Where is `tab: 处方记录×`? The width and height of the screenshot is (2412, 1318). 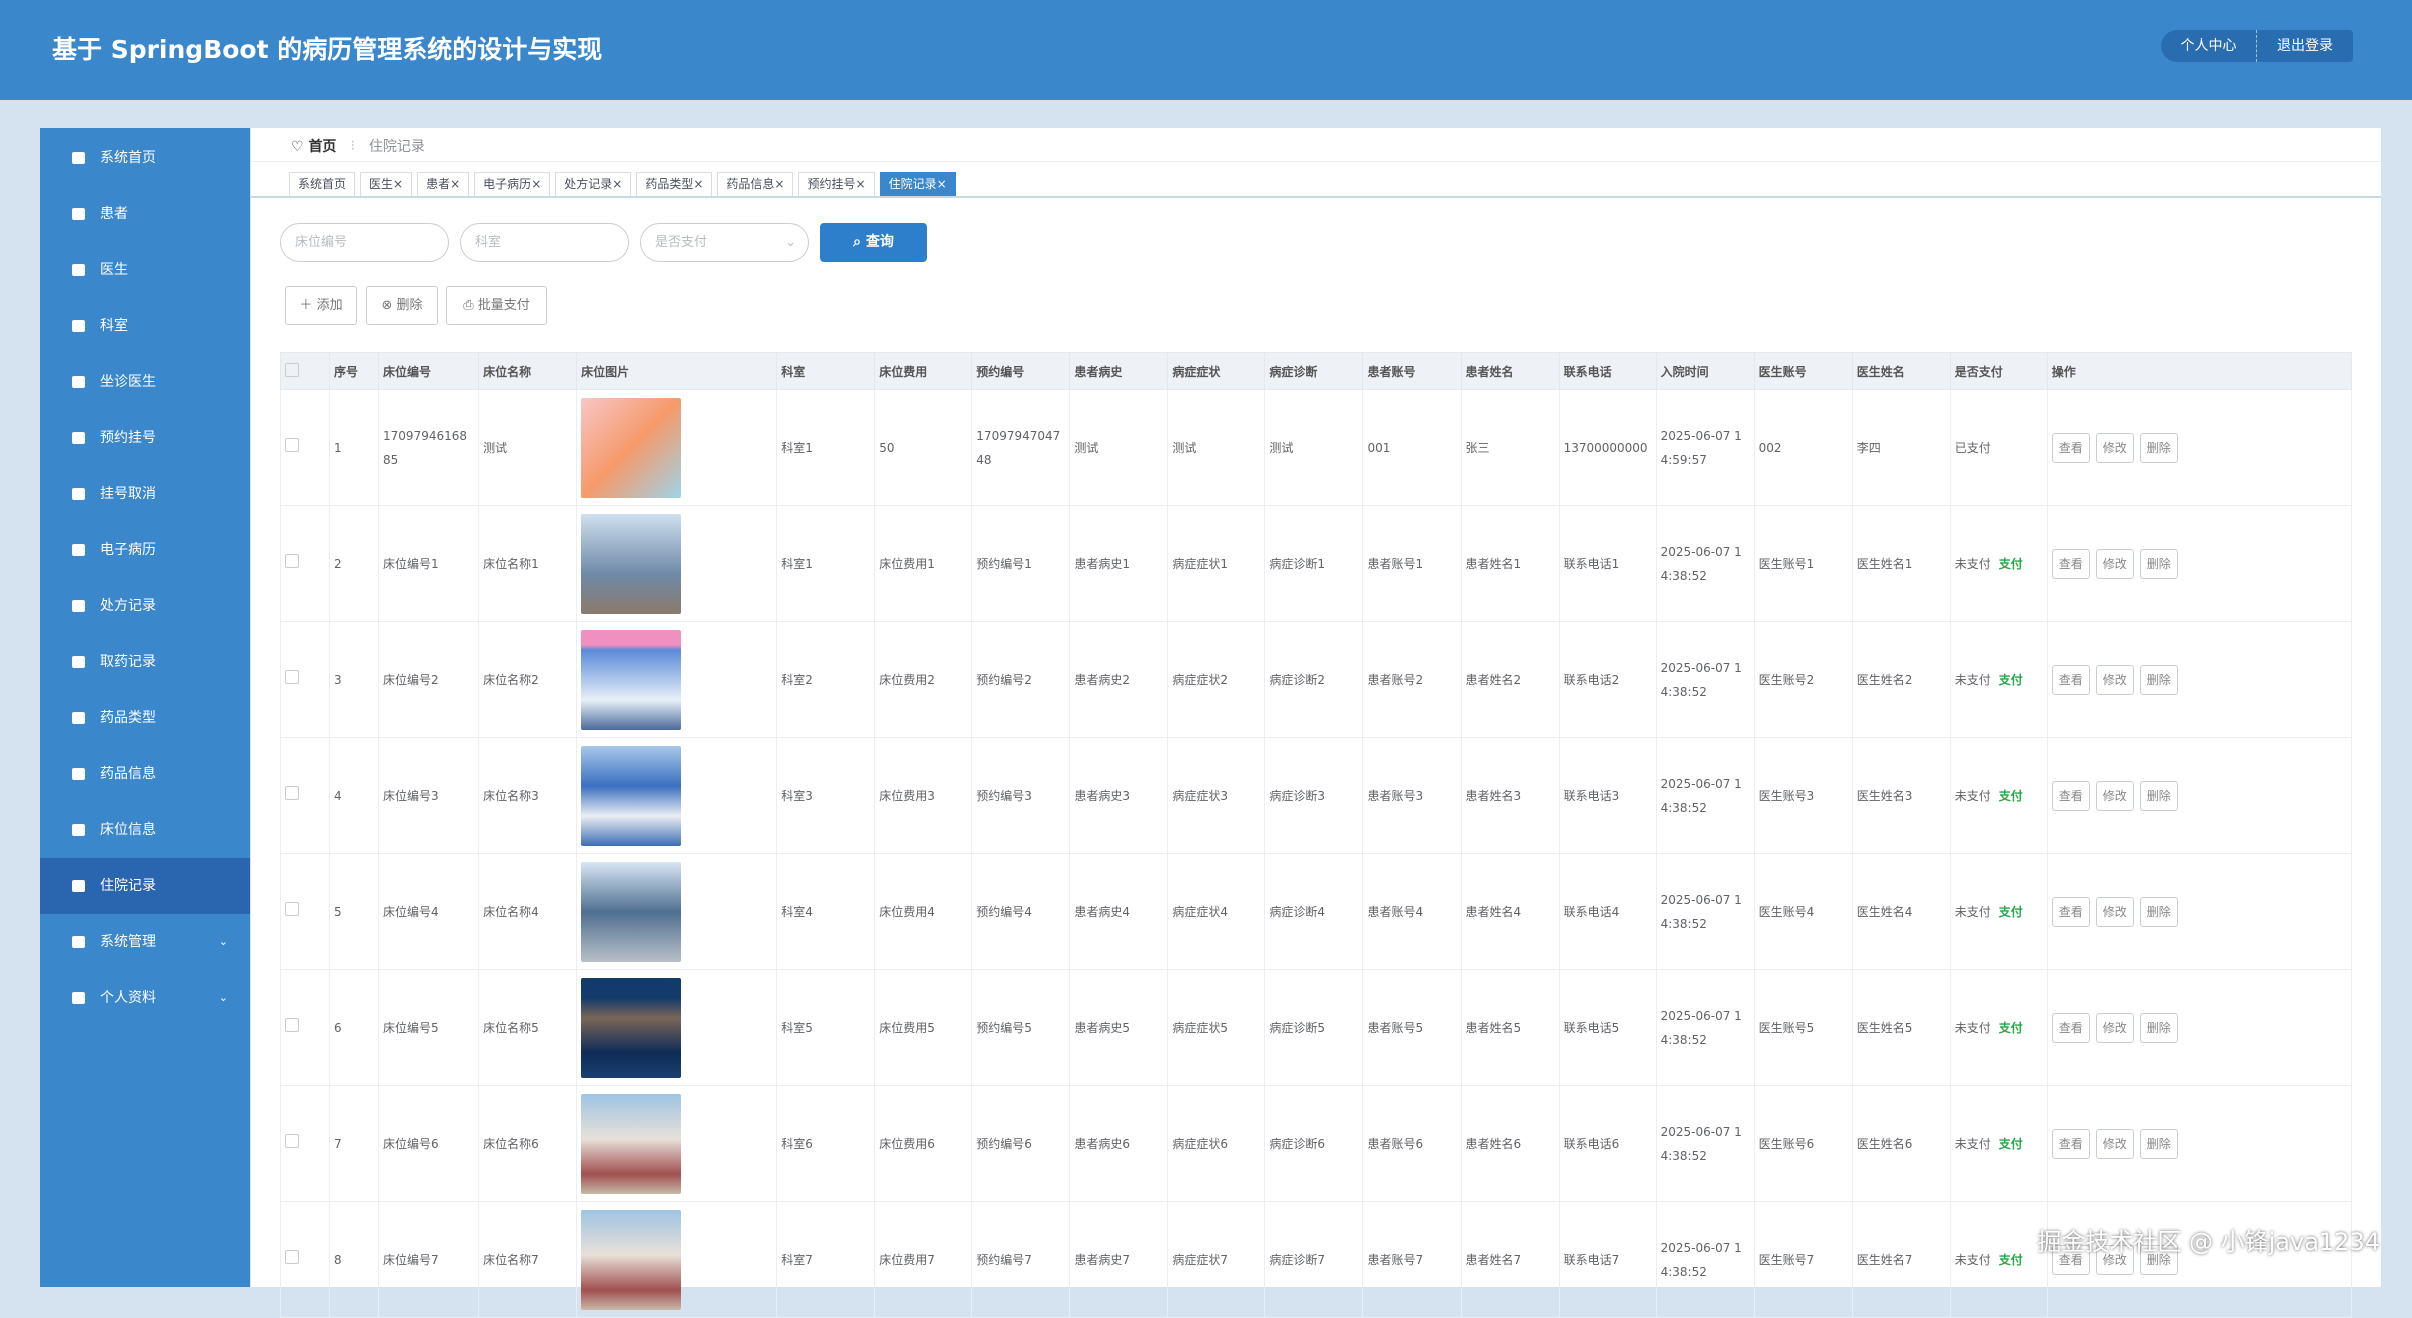 tab: 处方记录× is located at coordinates (593, 184).